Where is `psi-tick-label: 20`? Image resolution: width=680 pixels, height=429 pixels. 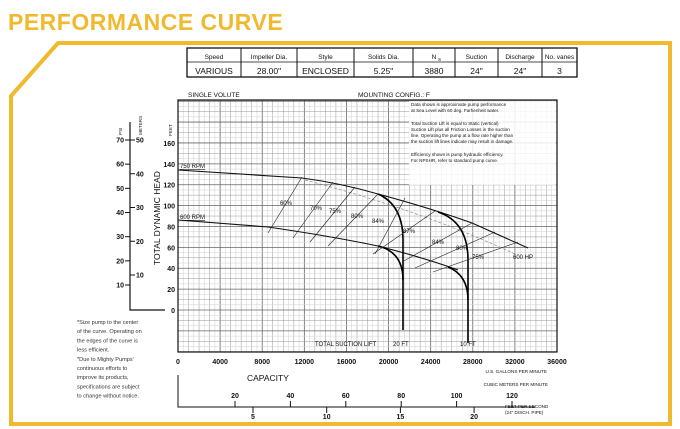
psi-tick-label: 20 is located at coordinates (120, 261).